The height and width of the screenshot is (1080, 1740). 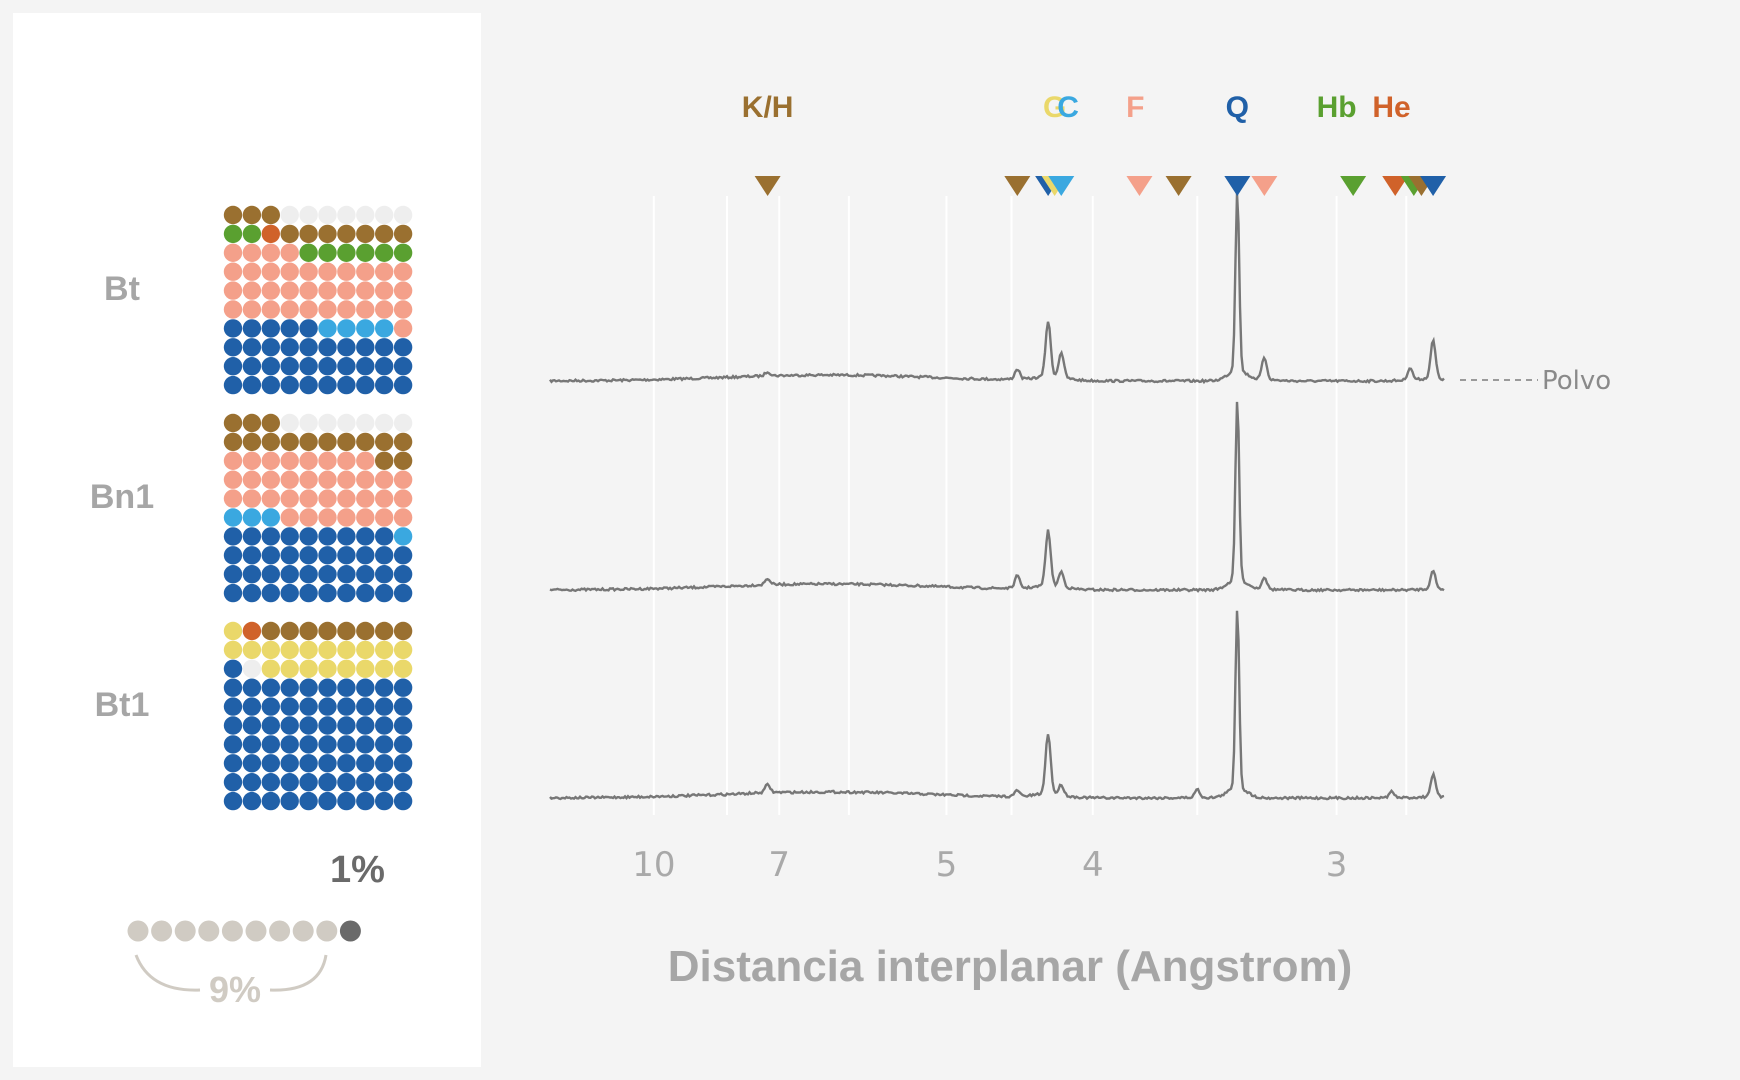 I want to click on waffle-bt: Bt, so click(x=258, y=300).